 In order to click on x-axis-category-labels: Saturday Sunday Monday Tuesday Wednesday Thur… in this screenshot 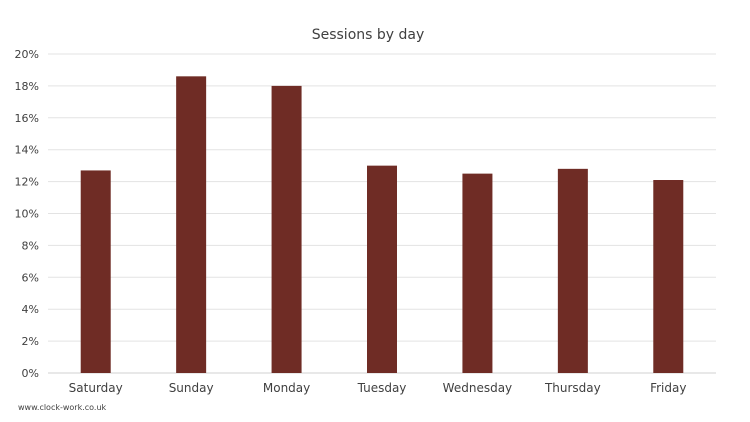, I will do `click(378, 388)`.